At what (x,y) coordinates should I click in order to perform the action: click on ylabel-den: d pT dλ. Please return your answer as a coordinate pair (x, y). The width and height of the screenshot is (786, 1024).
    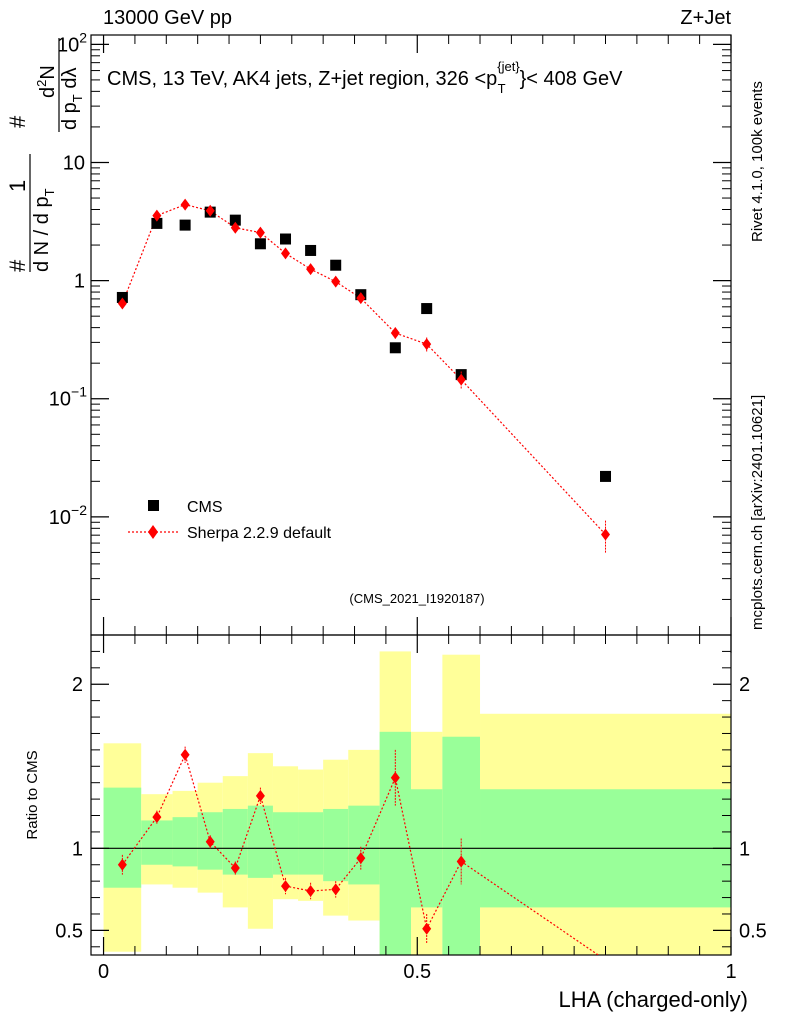
    Looking at the image, I should click on (72, 99).